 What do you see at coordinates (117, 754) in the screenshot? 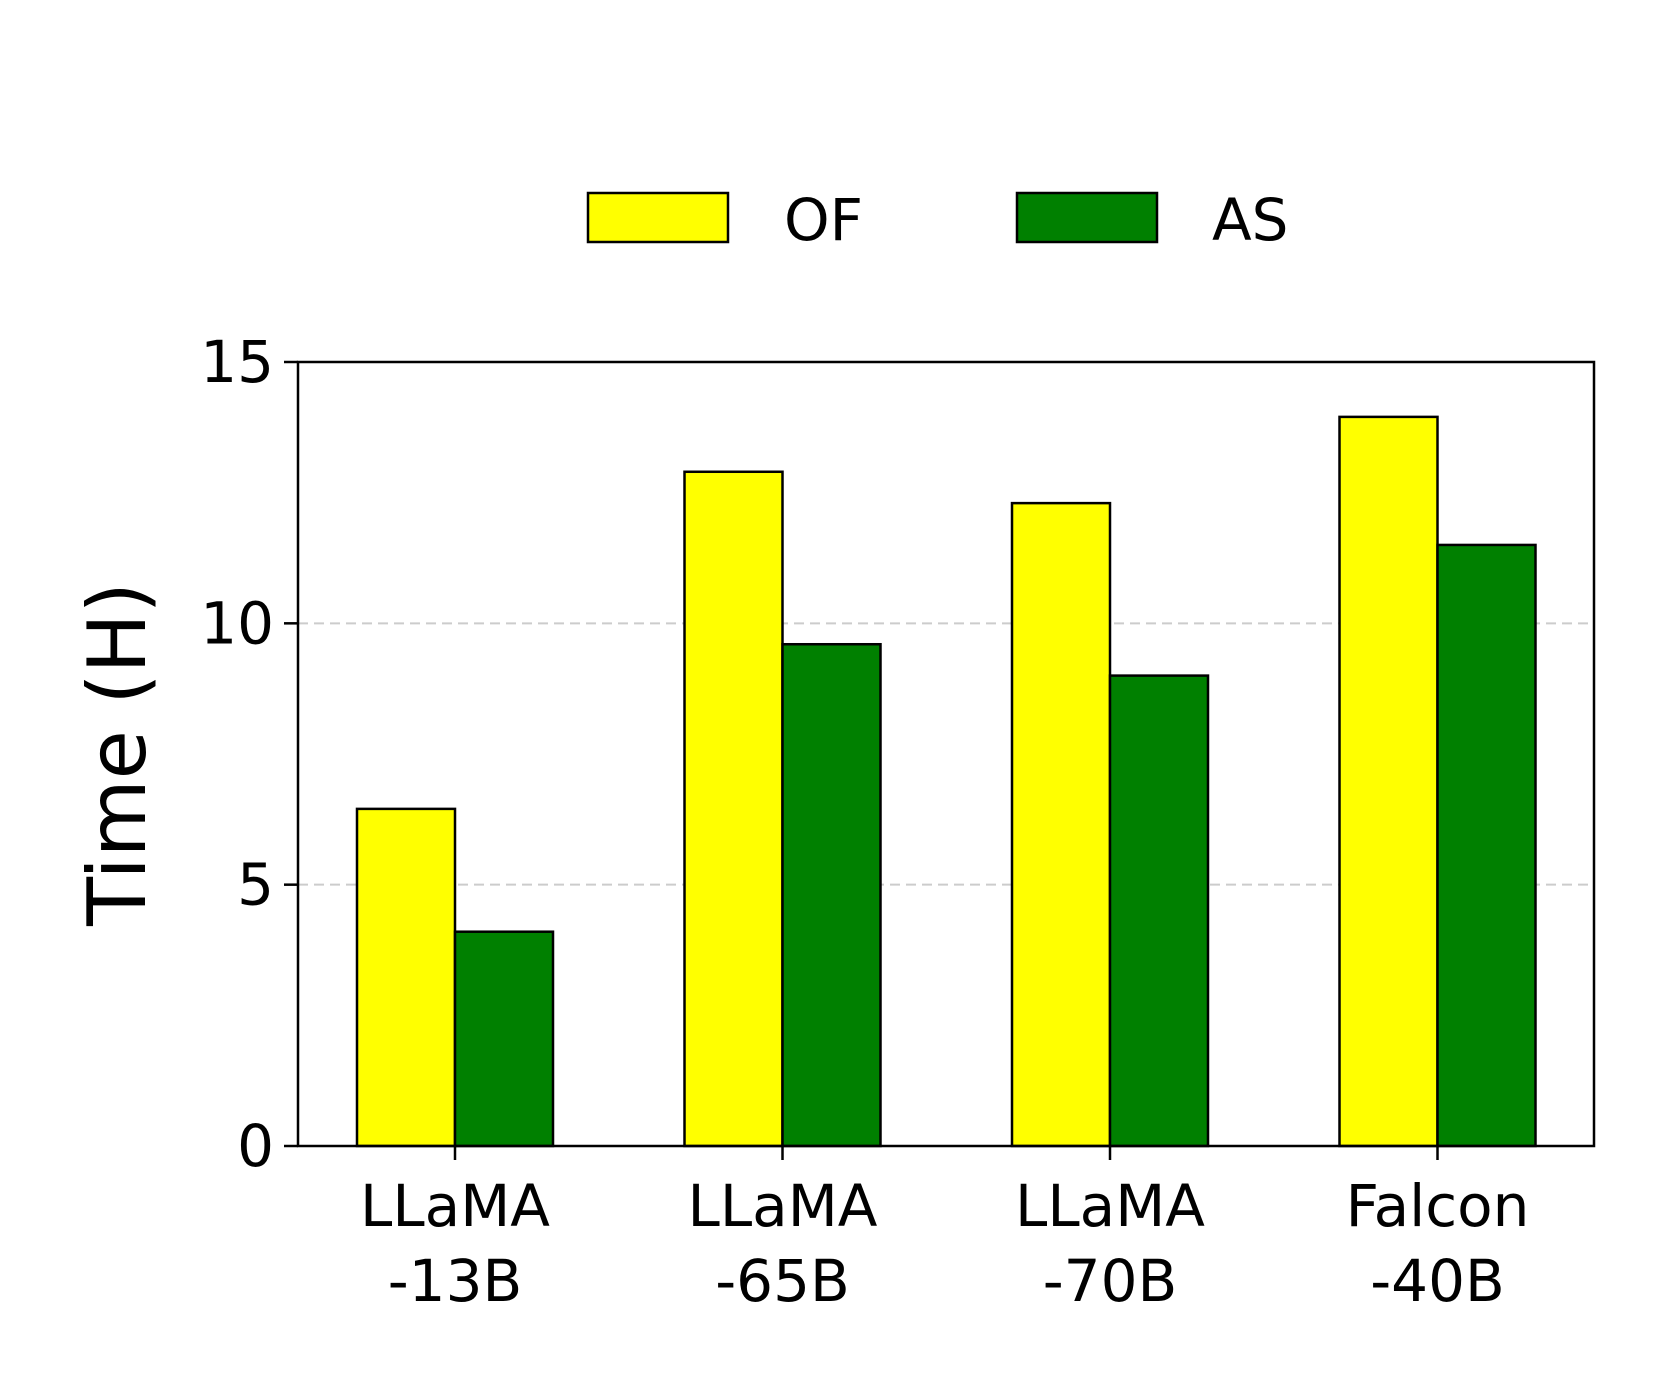
I see `y-axis-label: Time (H)` at bounding box center [117, 754].